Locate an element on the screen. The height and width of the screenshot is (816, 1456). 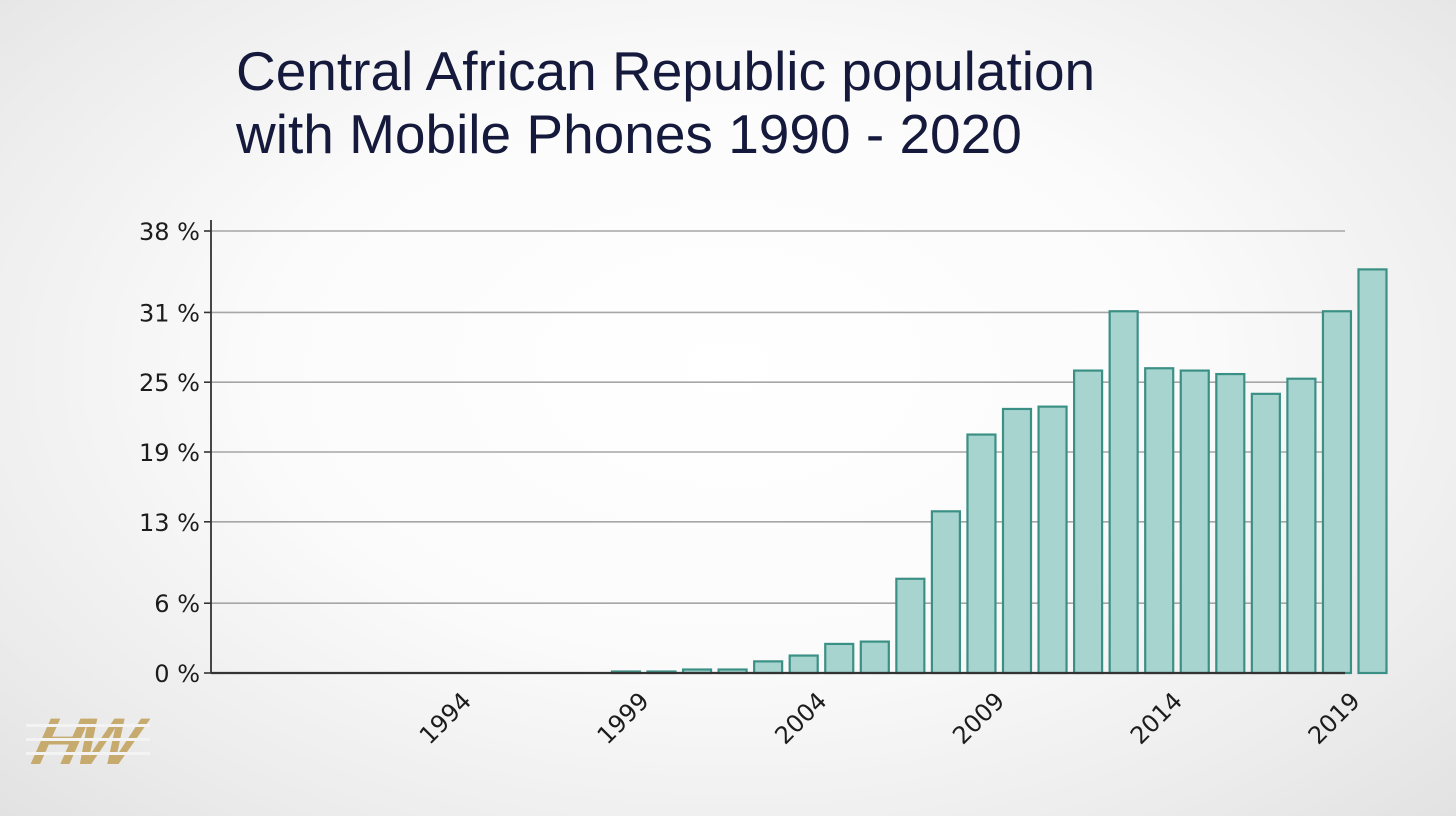
y-tick-label: 19 % is located at coordinates (169, 453).